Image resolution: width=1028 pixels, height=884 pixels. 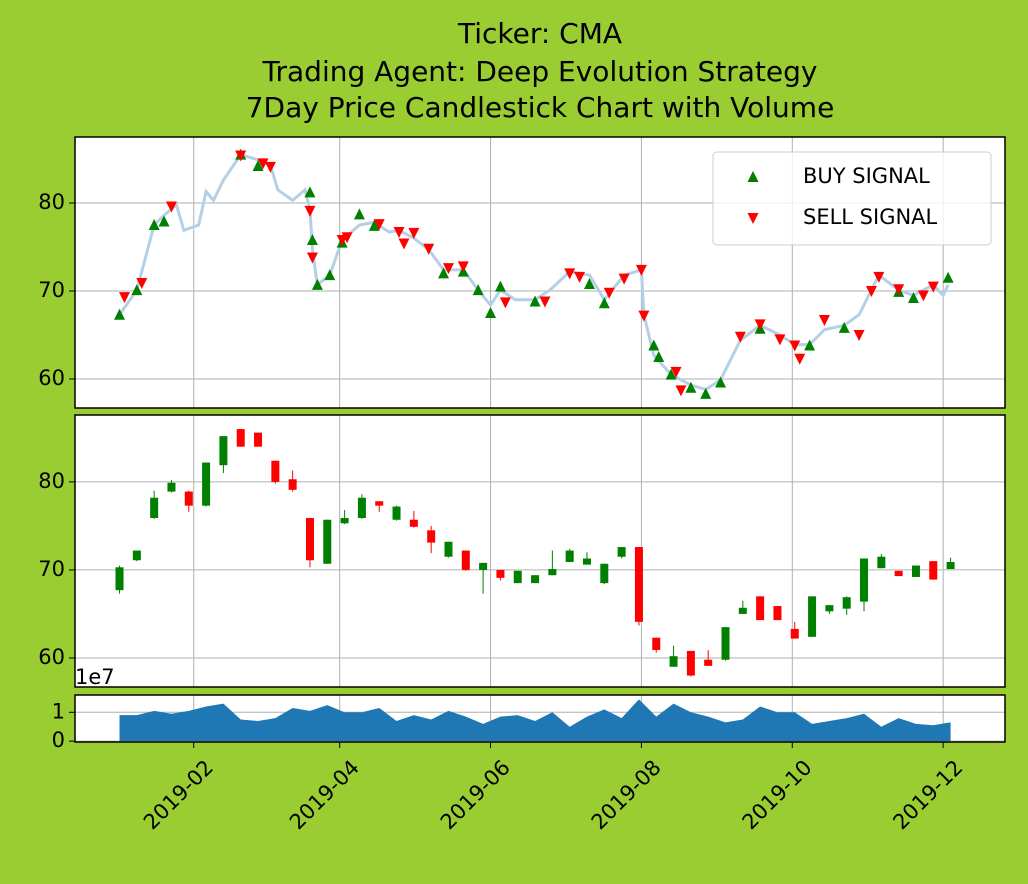 What do you see at coordinates (540, 71) in the screenshot?
I see `chart-title: Trading Agent: Deep Evolution Strategy` at bounding box center [540, 71].